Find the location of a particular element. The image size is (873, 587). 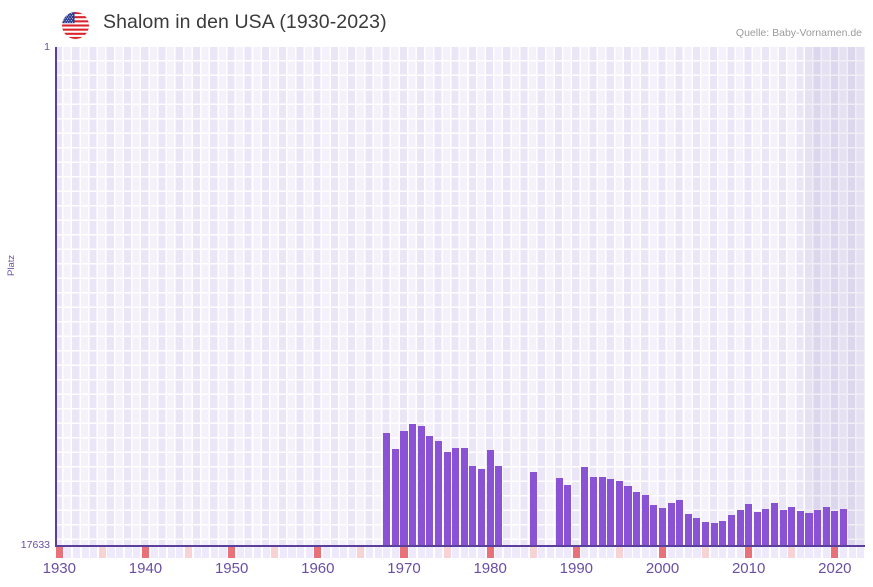

x-axis-ticks is located at coordinates (460, 552).